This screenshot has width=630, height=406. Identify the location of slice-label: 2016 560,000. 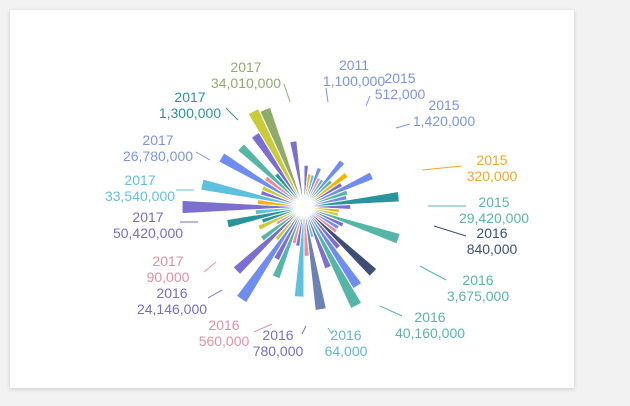
(224, 333).